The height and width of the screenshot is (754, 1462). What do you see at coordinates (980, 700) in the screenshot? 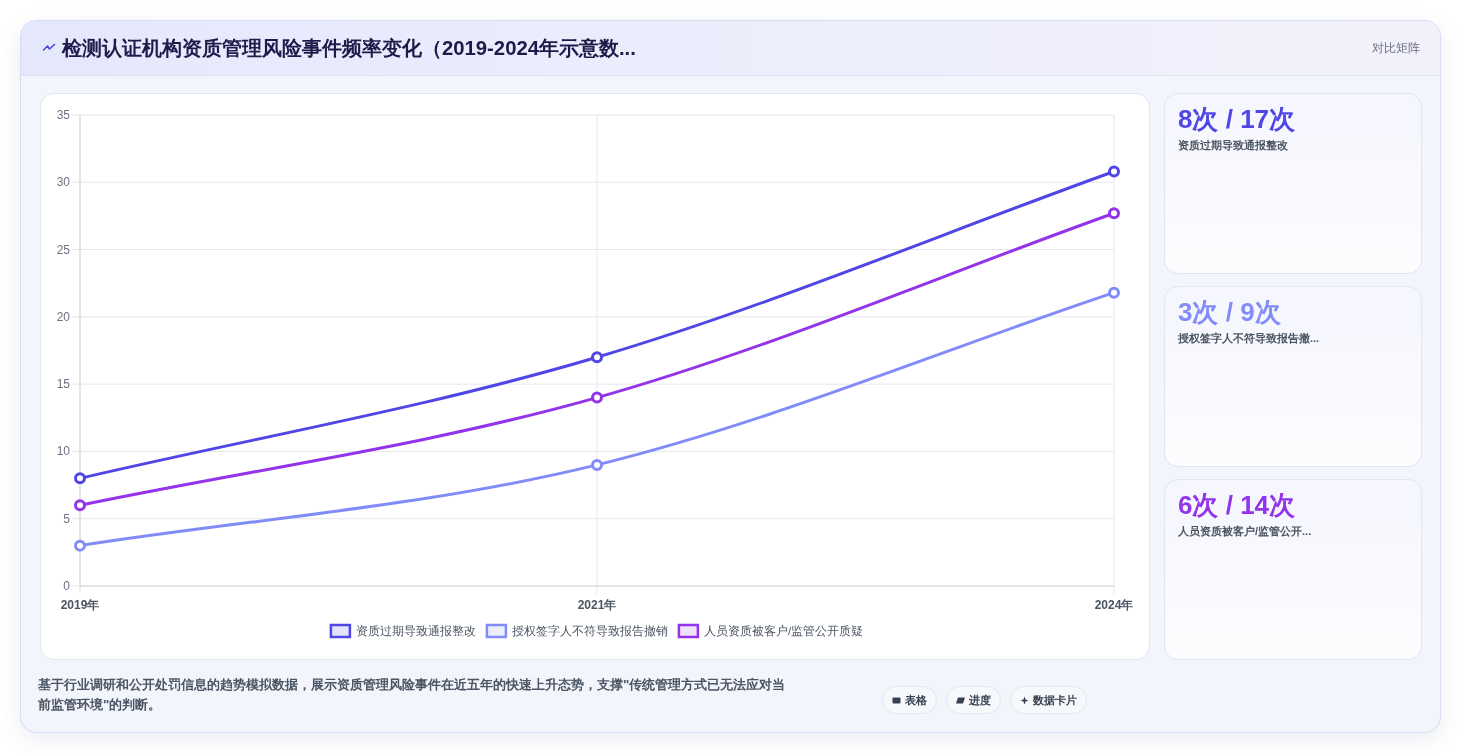
I see `text: 进度` at bounding box center [980, 700].